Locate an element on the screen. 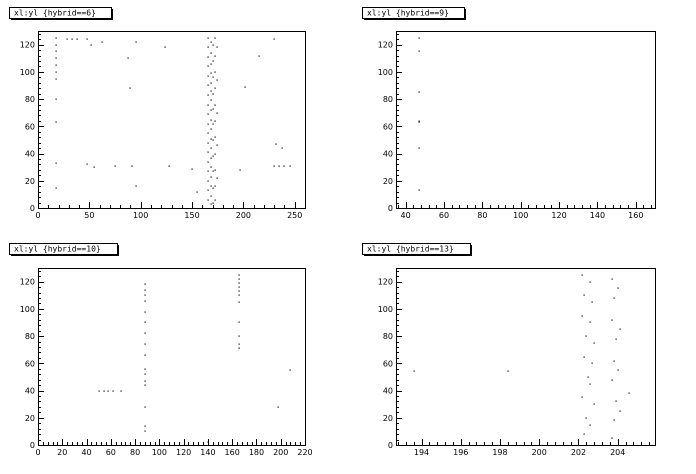 The image size is (696, 474). x-tick-label: 100 is located at coordinates (140, 215).